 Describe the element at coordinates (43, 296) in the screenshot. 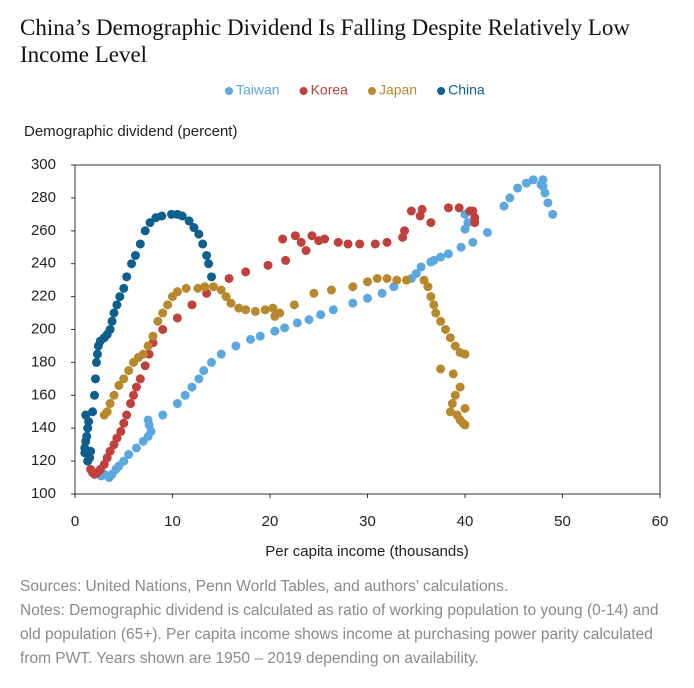

I see `y-tick-label: 220` at that location.